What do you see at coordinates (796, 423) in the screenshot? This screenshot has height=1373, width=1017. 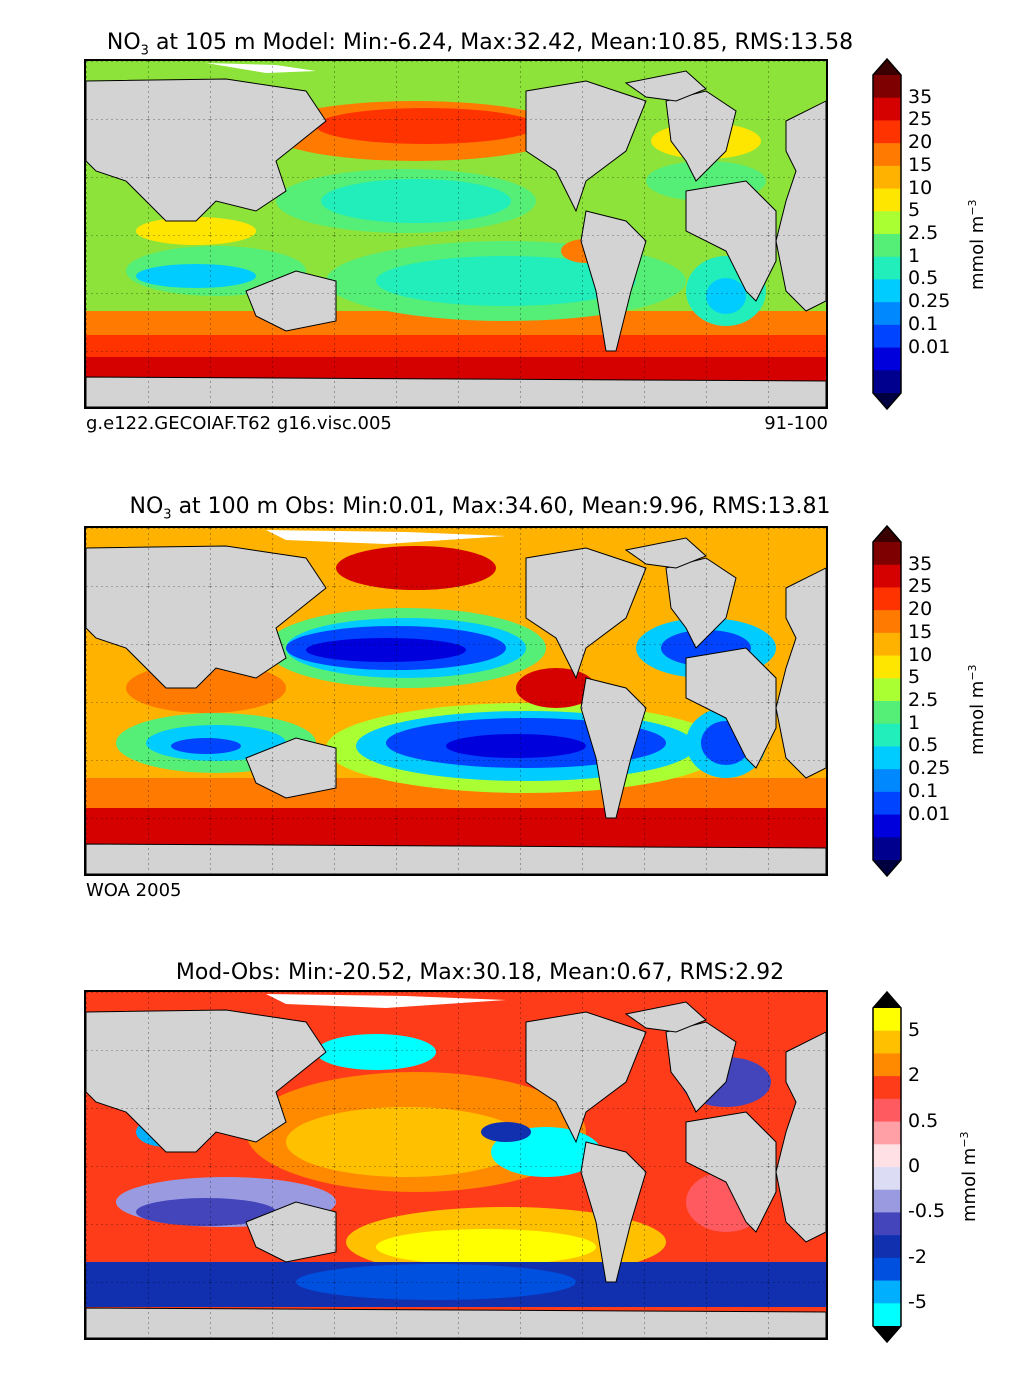 I see `panel-1-footer-right: 91-100` at bounding box center [796, 423].